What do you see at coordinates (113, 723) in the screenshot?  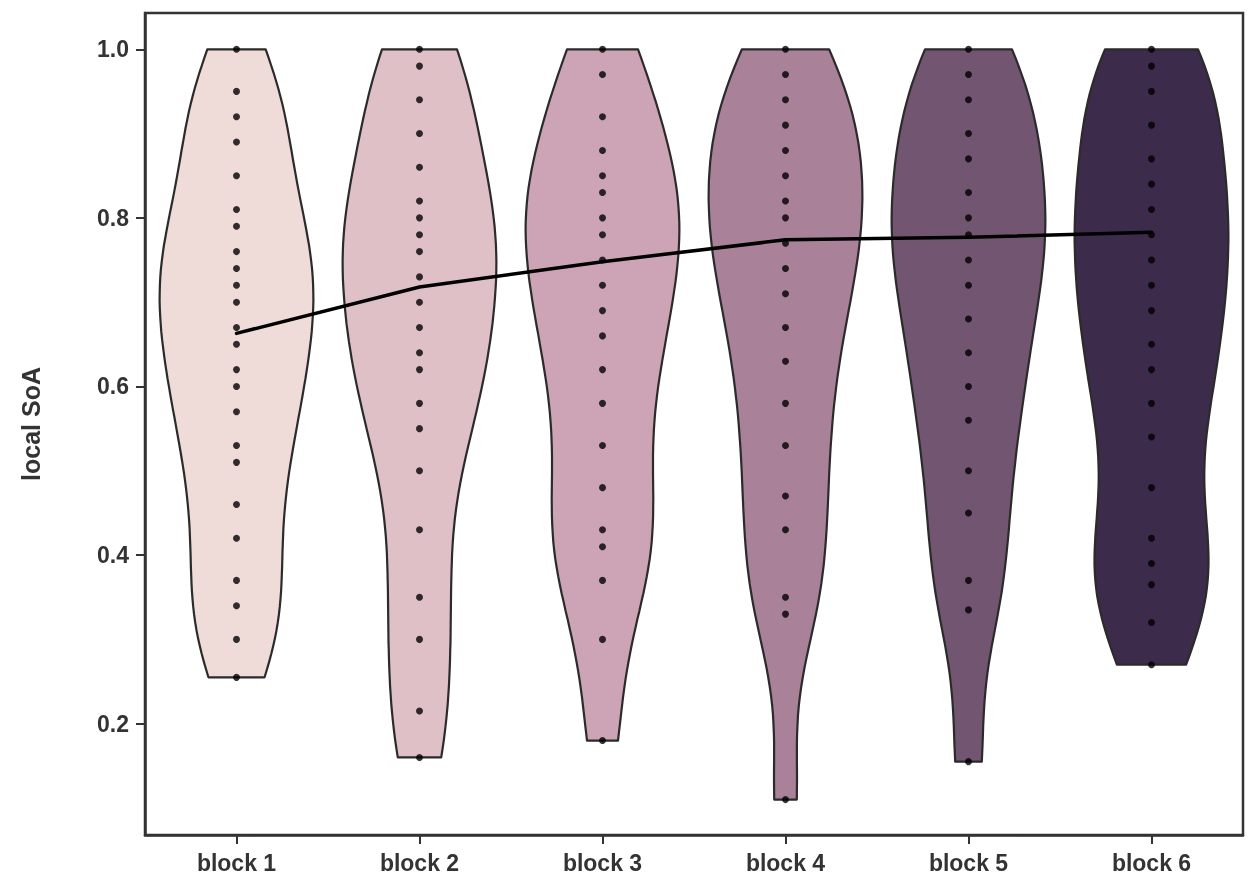 I see `y-tick-label: 0.2` at bounding box center [113, 723].